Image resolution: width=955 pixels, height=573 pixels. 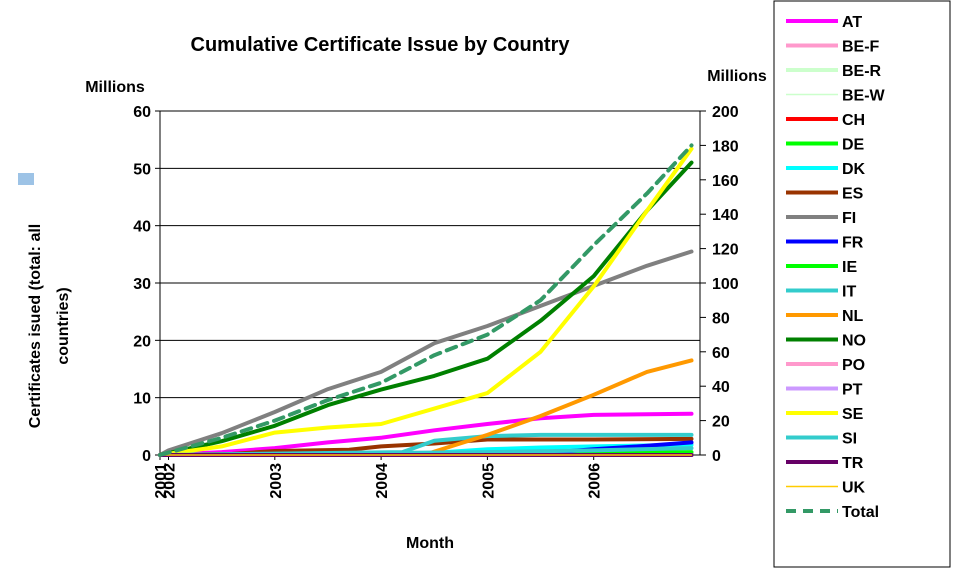 What do you see at coordinates (853, 463) in the screenshot?
I see `legend-label-tr: TR` at bounding box center [853, 463].